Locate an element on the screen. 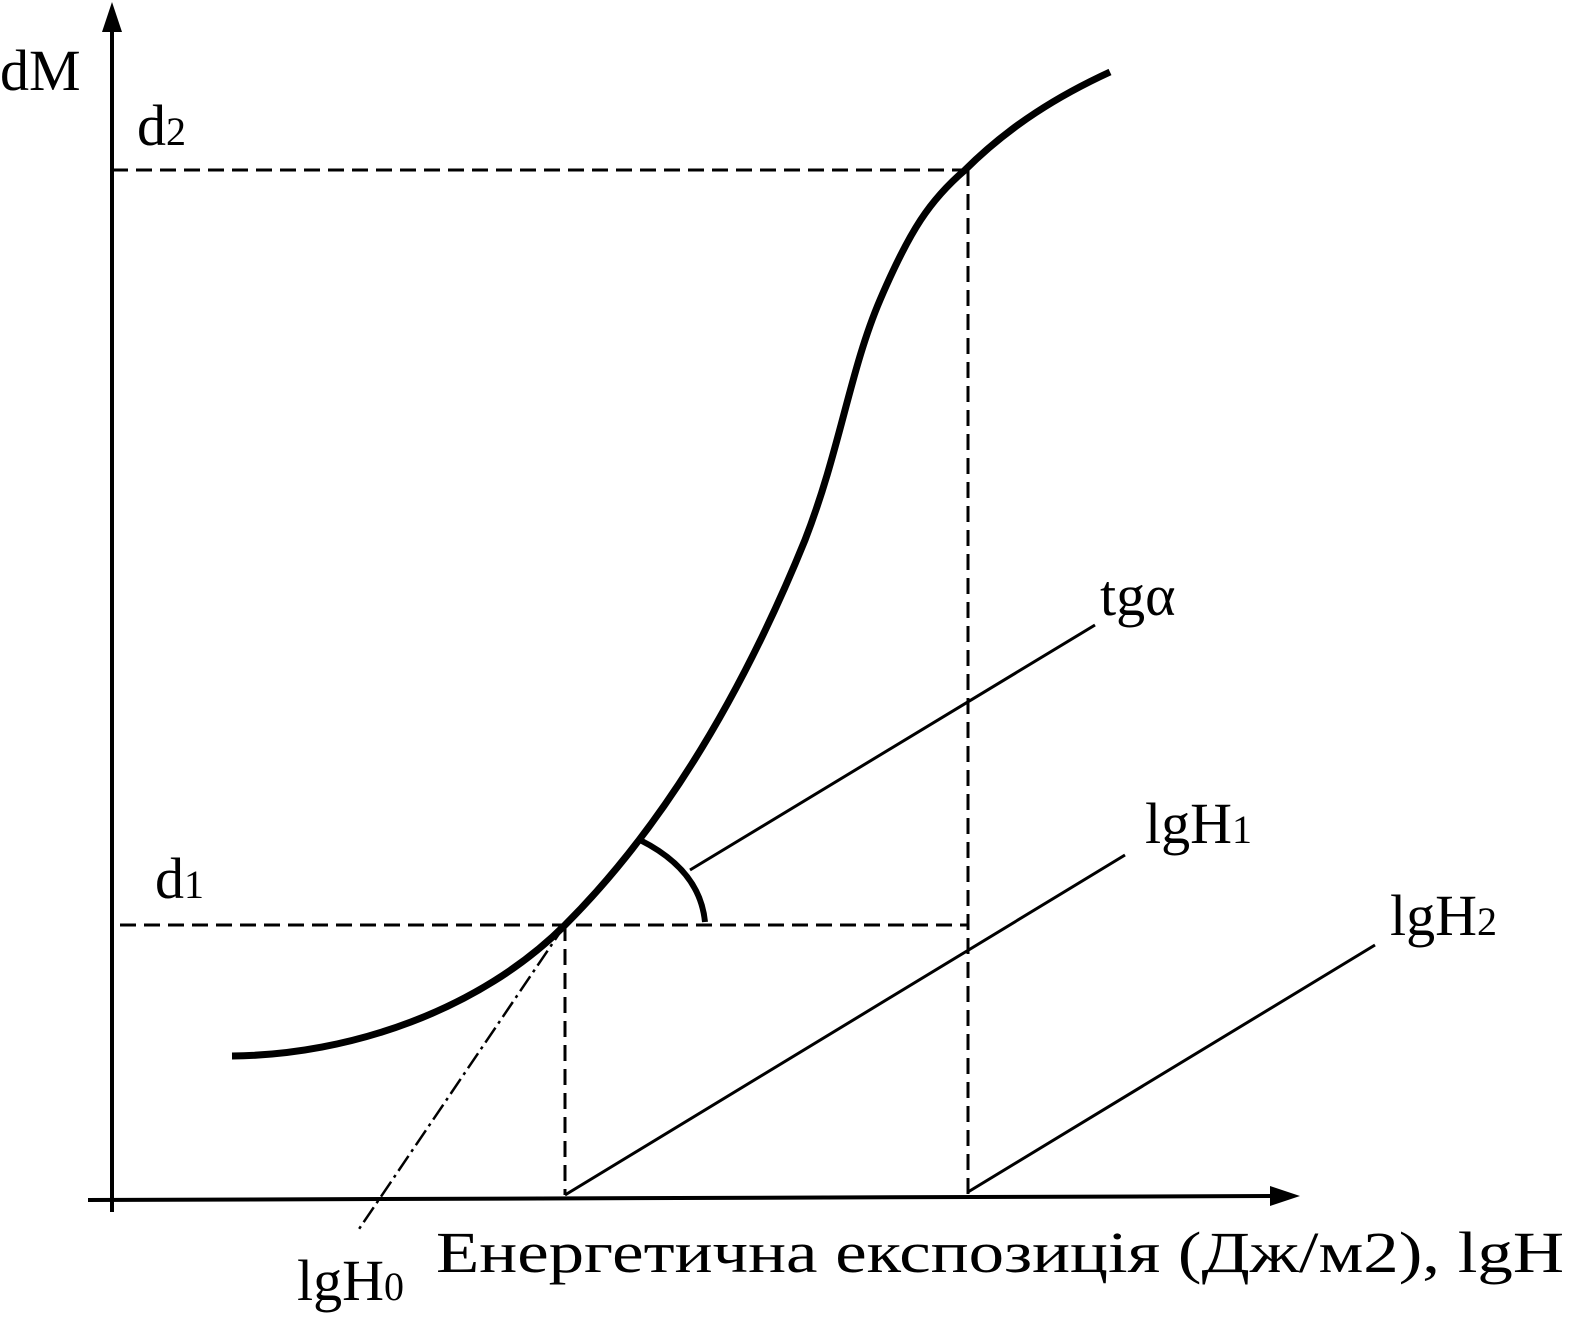  label-sub: α is located at coordinates (1160, 595).